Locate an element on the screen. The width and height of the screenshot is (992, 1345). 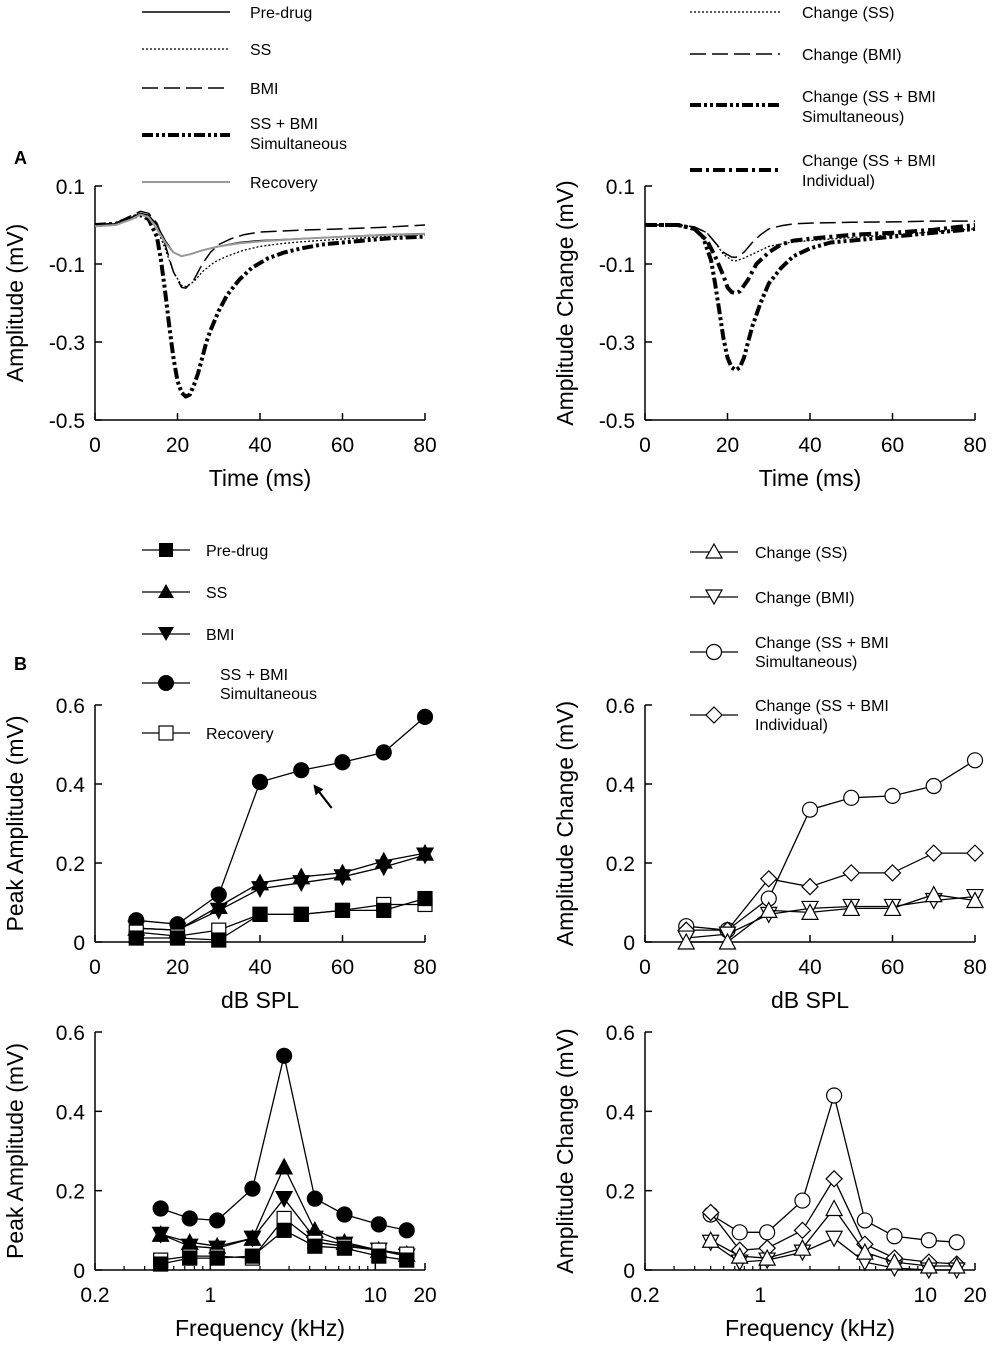
x-tick-label: 0.2 is located at coordinates (644, 1295).